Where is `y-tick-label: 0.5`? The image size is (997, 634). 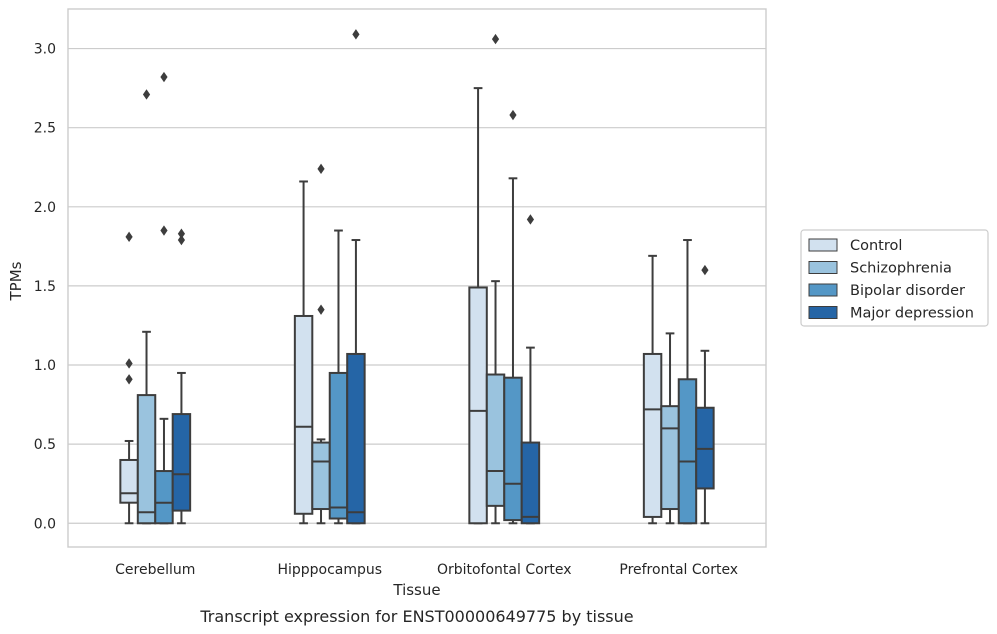
y-tick-label: 0.5 is located at coordinates (45, 445).